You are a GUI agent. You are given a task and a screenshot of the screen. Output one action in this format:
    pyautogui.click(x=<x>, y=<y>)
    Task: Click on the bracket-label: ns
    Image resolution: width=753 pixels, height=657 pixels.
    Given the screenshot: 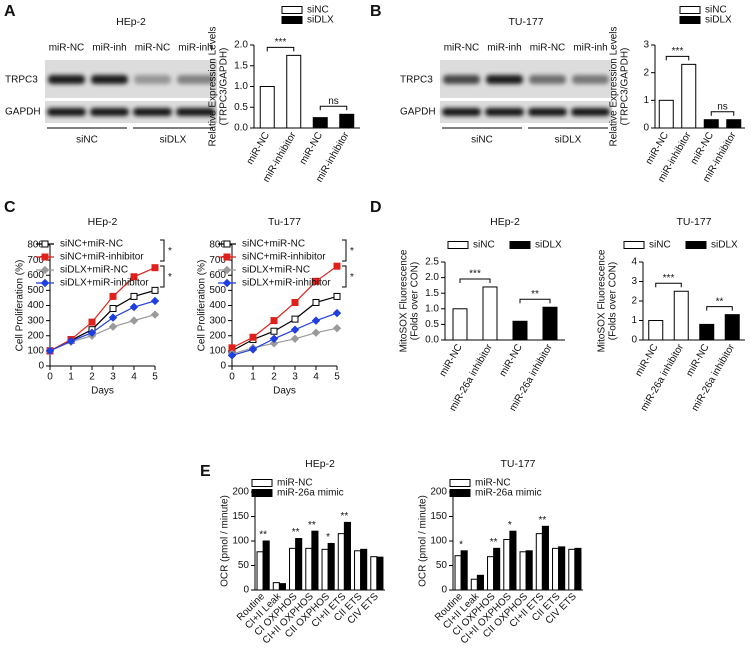 What is the action you would take?
    pyautogui.click(x=333, y=101)
    